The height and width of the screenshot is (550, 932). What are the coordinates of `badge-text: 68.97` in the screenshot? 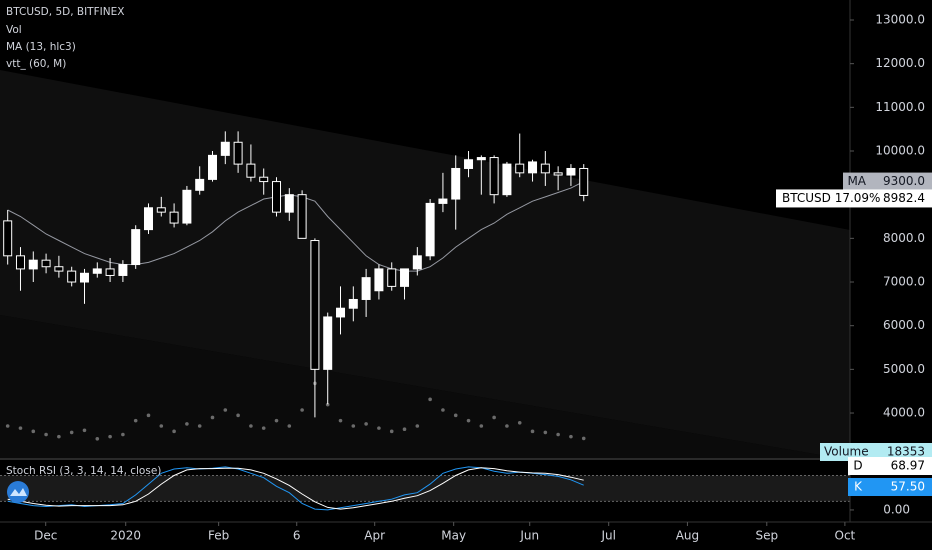 It's located at (908, 466).